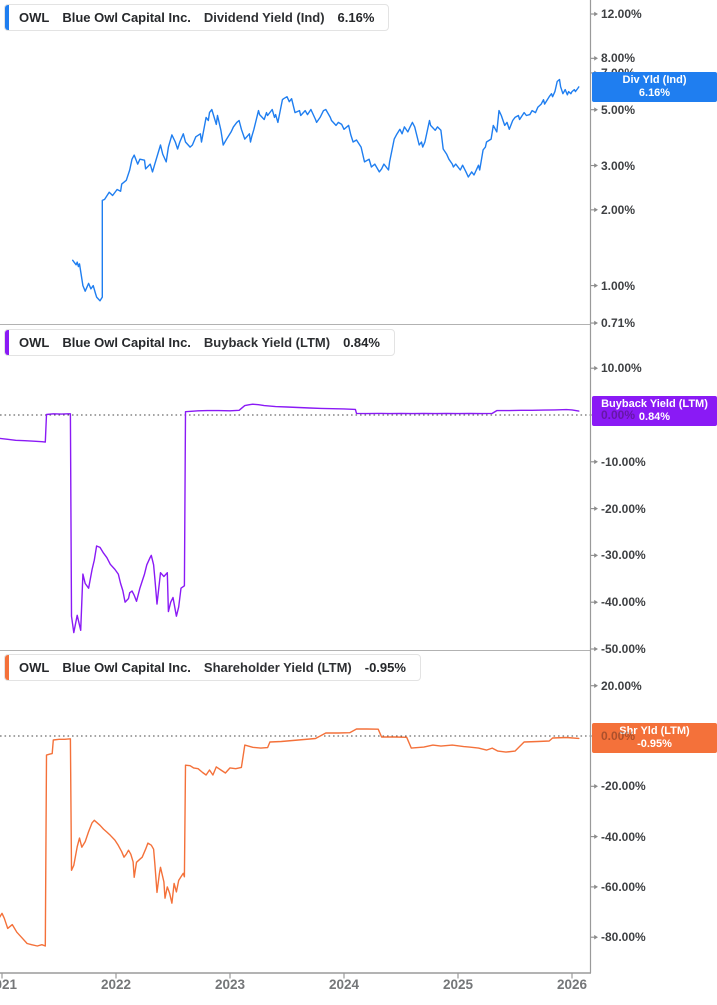 Image resolution: width=717 pixels, height=1005 pixels. I want to click on y-axis-label: -10.00%, so click(623, 461).